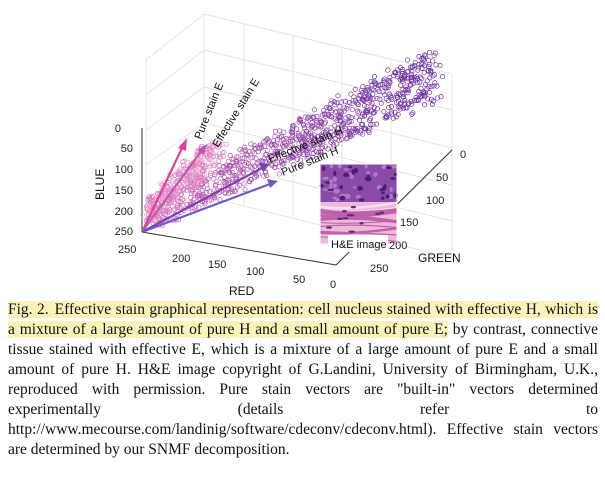 This screenshot has height=480, width=605. I want to click on pure-h-arrowhead, so click(272, 183).